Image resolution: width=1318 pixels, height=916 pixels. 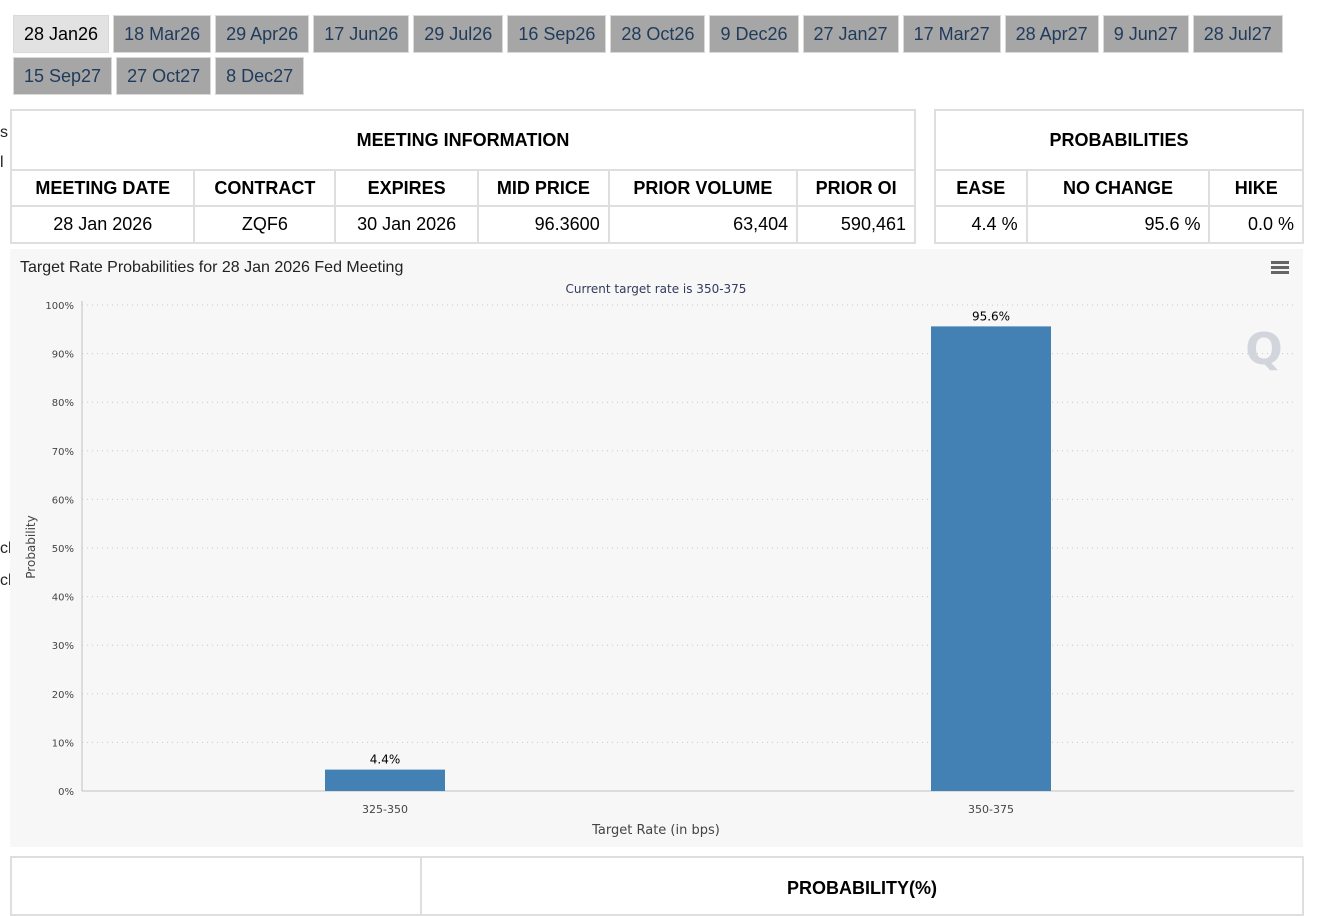 What do you see at coordinates (406, 188) in the screenshot?
I see `header-expires: EXPIRES` at bounding box center [406, 188].